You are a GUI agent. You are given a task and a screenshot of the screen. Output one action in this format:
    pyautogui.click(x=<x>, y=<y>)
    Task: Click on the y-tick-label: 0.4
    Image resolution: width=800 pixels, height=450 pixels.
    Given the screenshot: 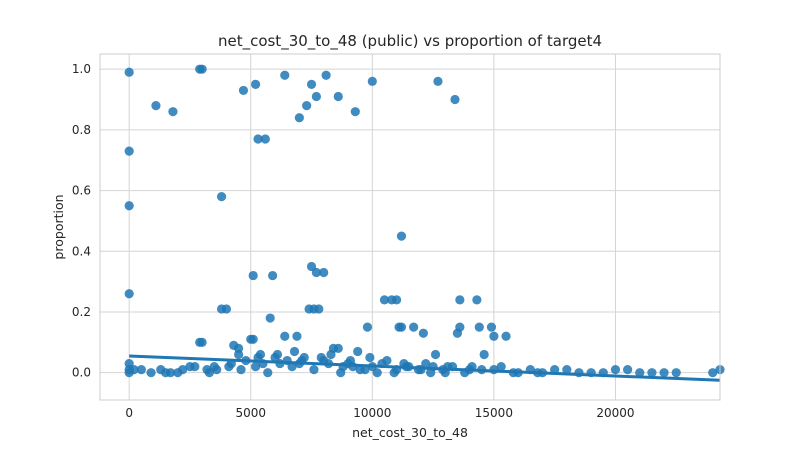 What is the action you would take?
    pyautogui.click(x=81, y=251)
    